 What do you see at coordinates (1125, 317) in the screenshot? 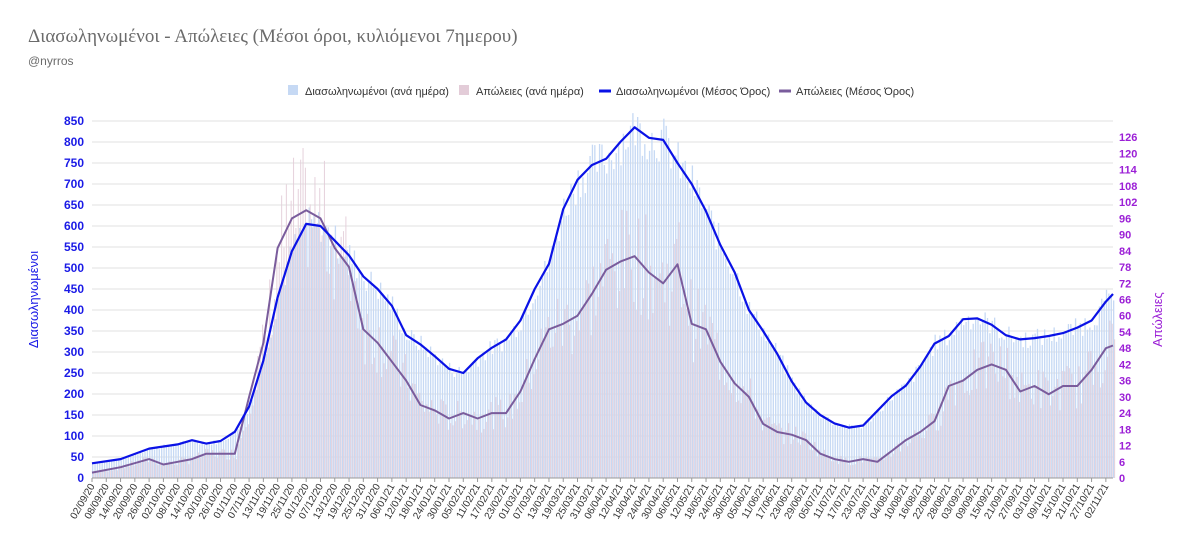
I see `right-tick-label: 60` at bounding box center [1125, 317].